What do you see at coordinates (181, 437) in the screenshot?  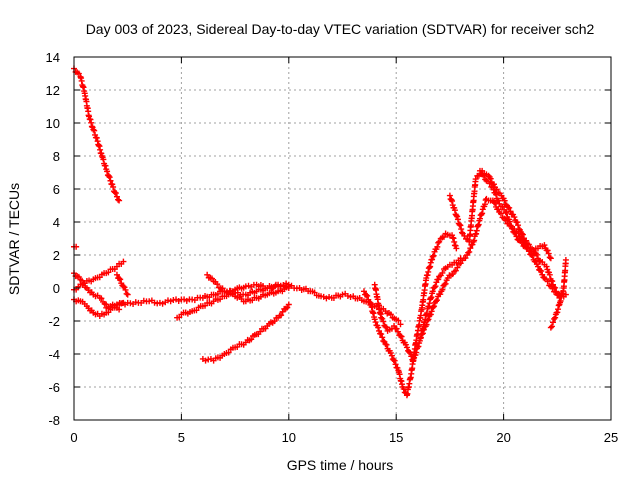 I see `x-tick-label: 5` at bounding box center [181, 437].